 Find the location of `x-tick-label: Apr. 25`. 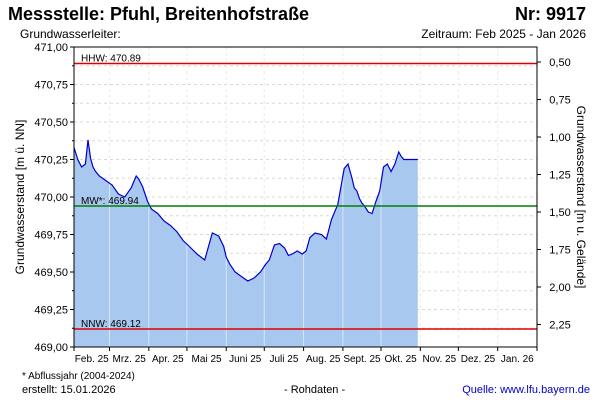

x-tick-label: Apr. 25 is located at coordinates (168, 359).